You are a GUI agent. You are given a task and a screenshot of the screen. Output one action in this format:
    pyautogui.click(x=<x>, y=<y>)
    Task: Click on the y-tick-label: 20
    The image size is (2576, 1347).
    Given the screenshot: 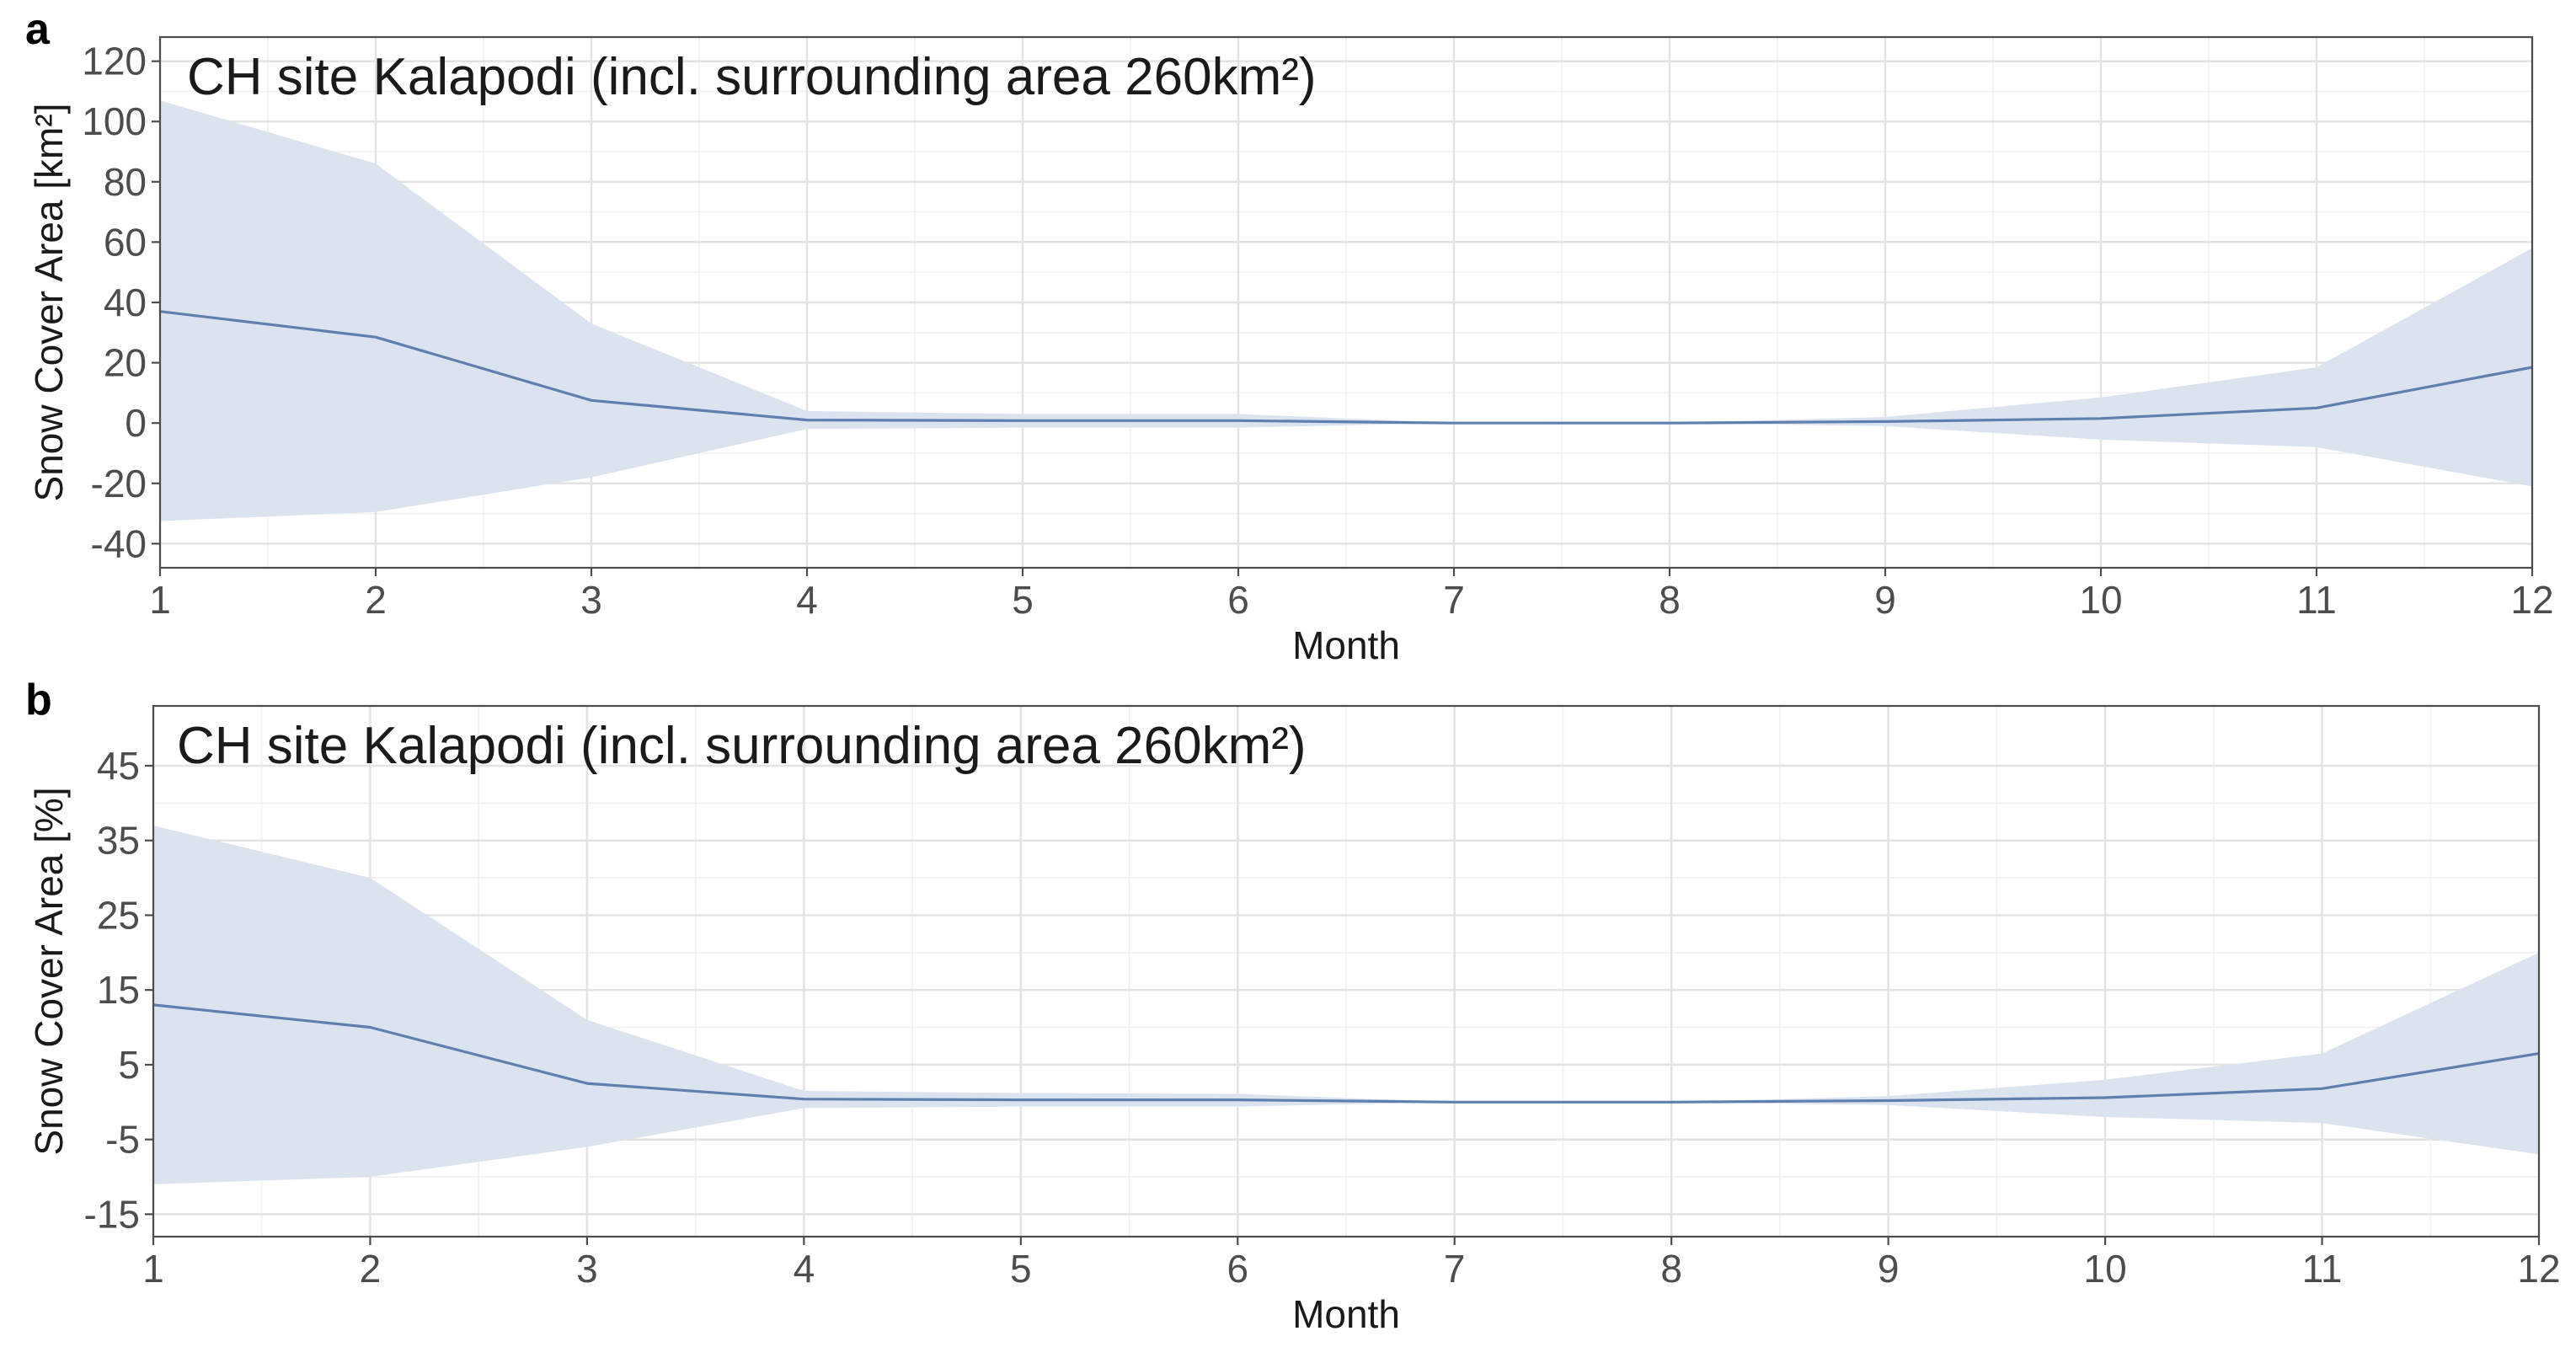 What is the action you would take?
    pyautogui.click(x=125, y=363)
    